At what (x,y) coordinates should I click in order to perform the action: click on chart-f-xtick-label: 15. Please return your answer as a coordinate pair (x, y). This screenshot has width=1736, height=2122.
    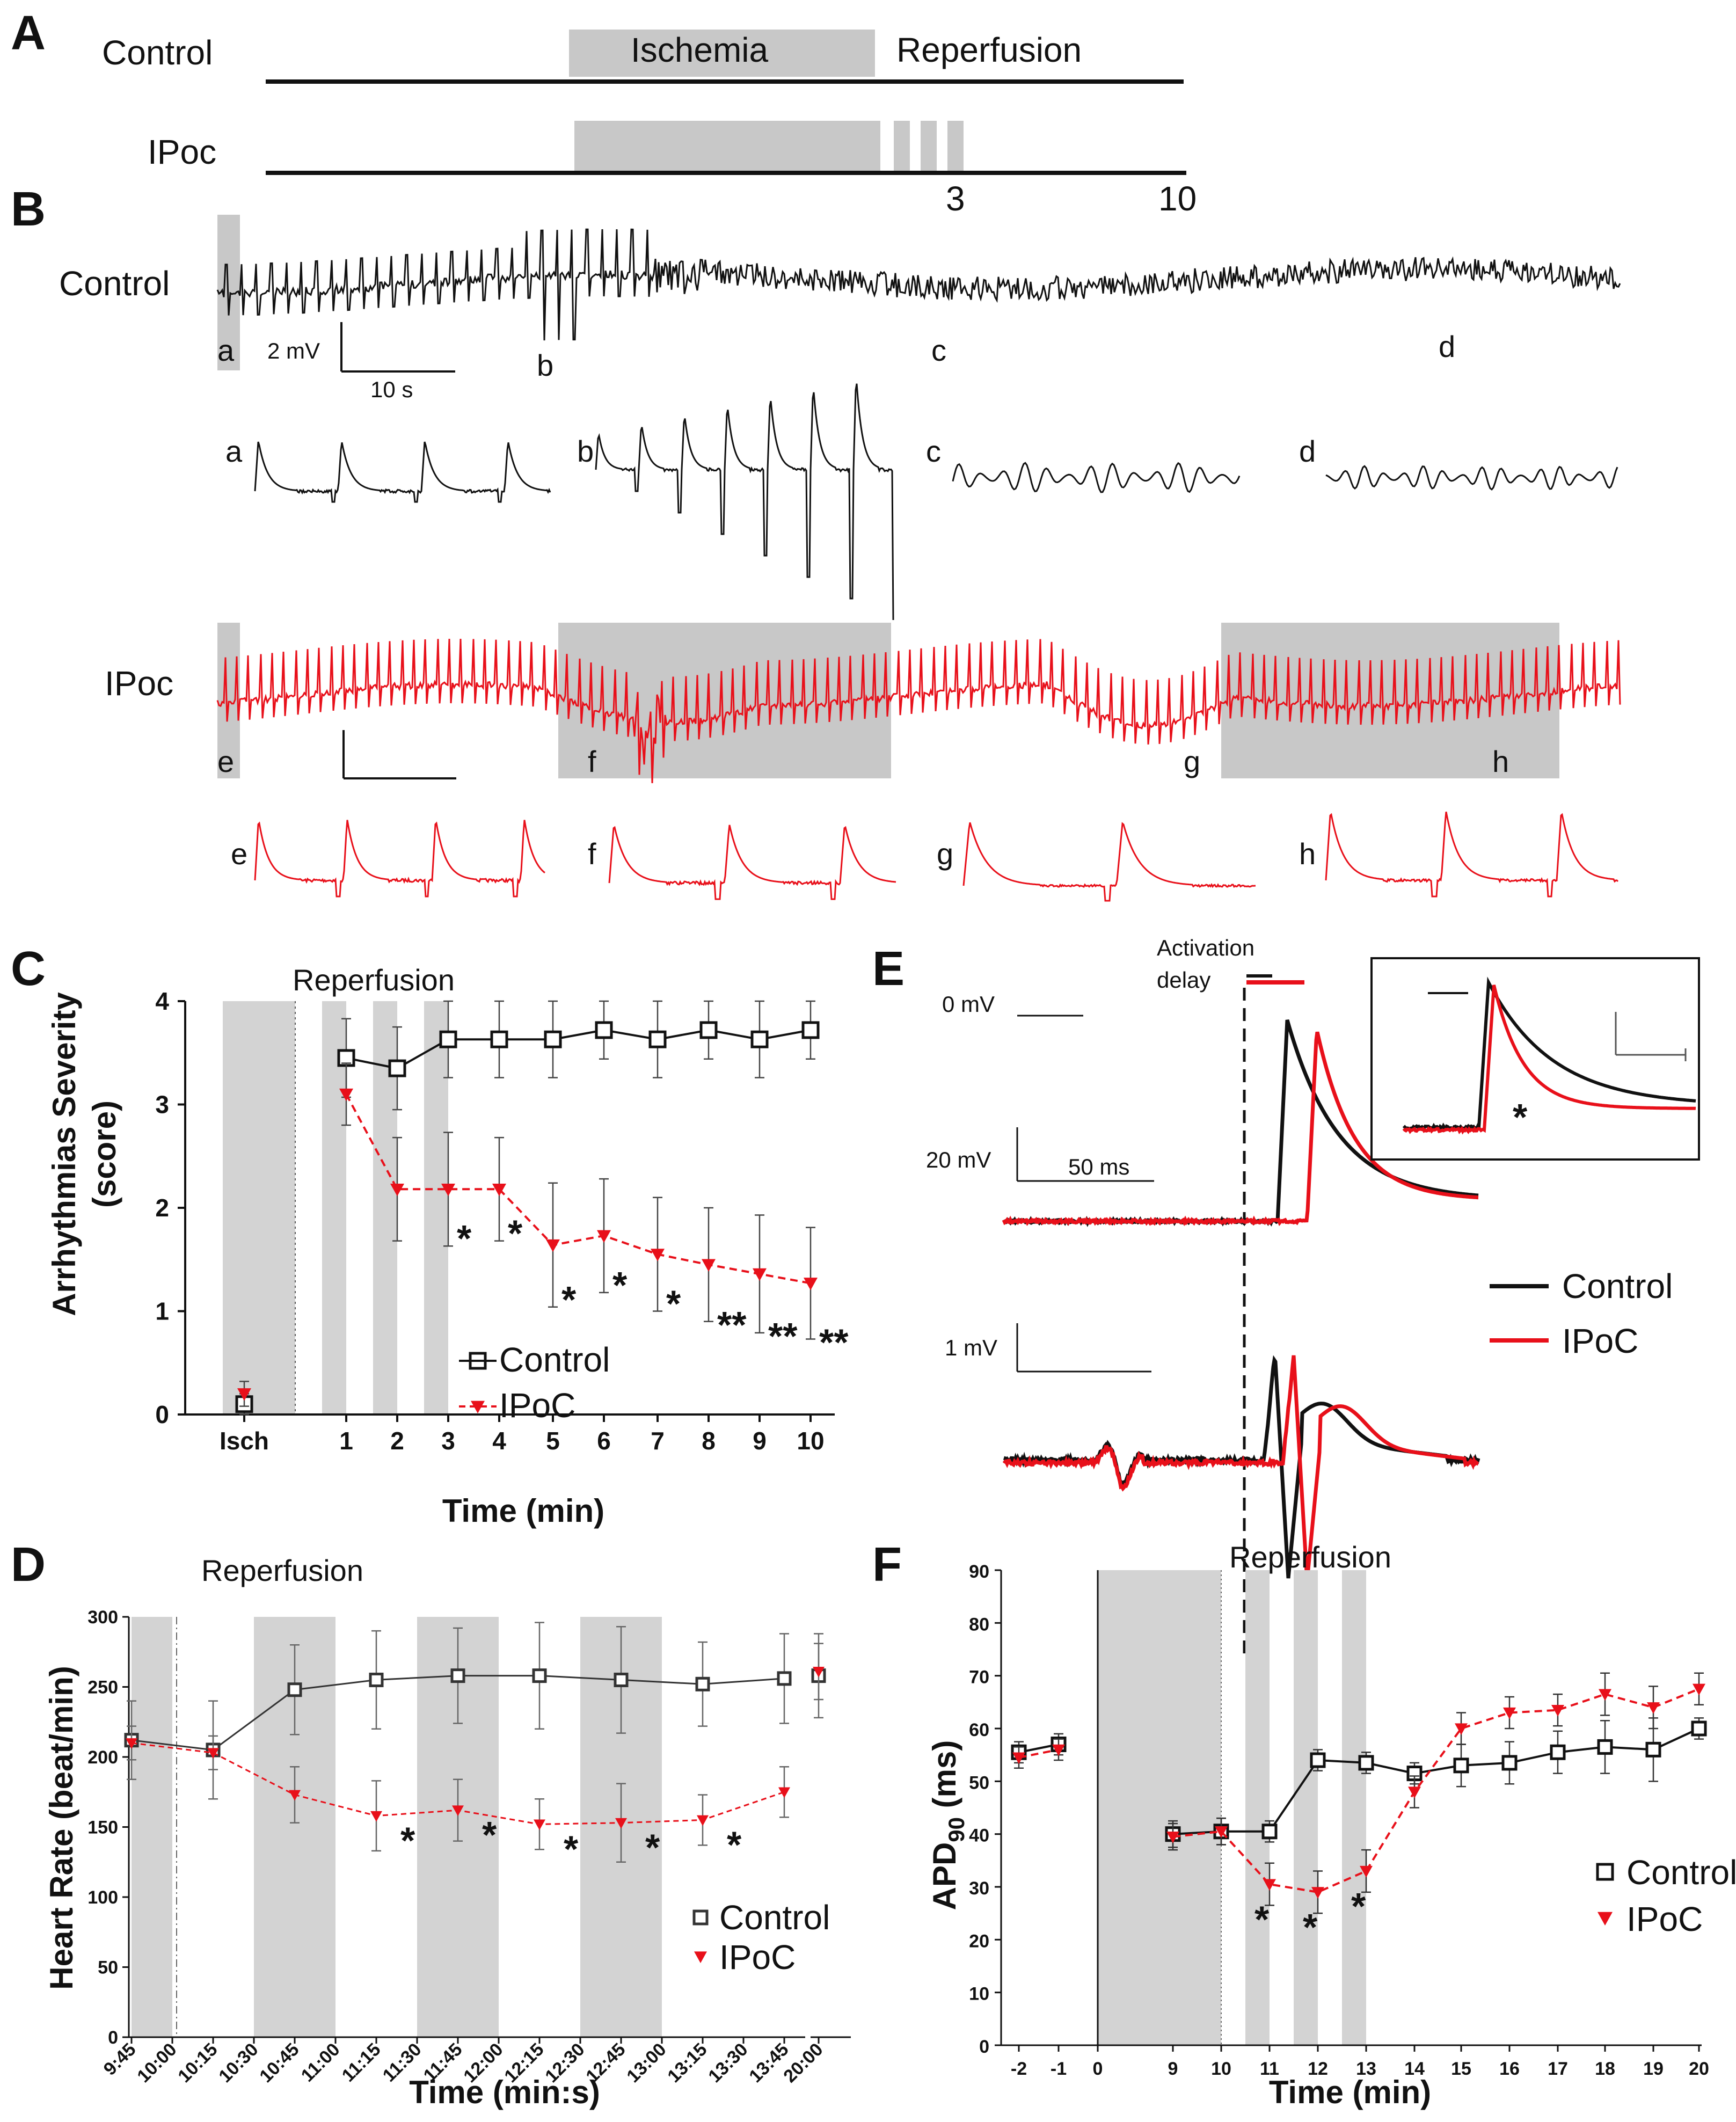
    Looking at the image, I should click on (1461, 2069).